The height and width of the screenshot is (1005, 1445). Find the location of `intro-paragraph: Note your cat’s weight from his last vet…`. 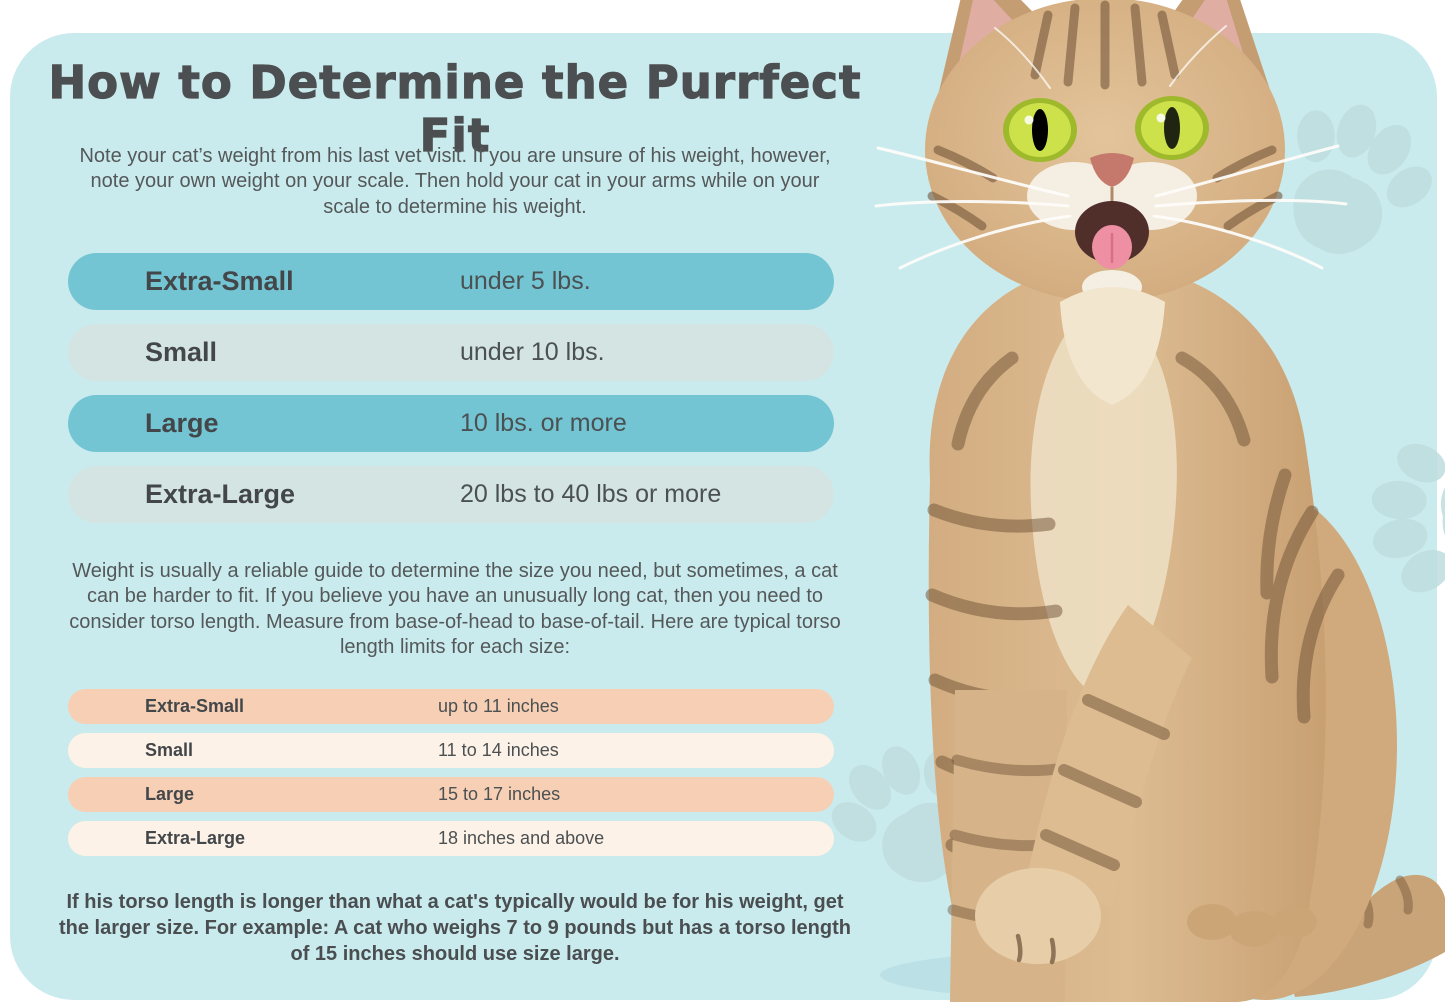

intro-paragraph: Note your cat’s weight from his last vet… is located at coordinates (455, 181).